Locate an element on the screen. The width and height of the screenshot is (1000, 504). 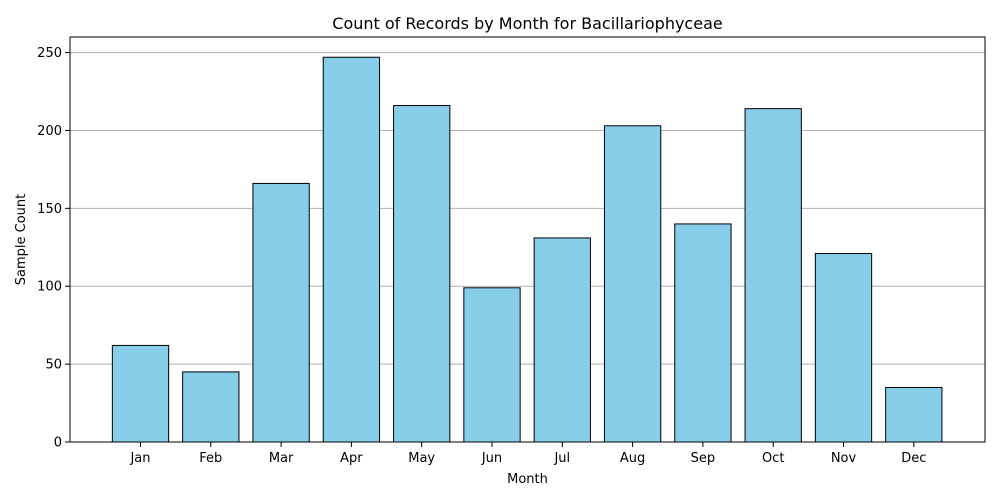
x-tick-label: Dec is located at coordinates (913, 458).